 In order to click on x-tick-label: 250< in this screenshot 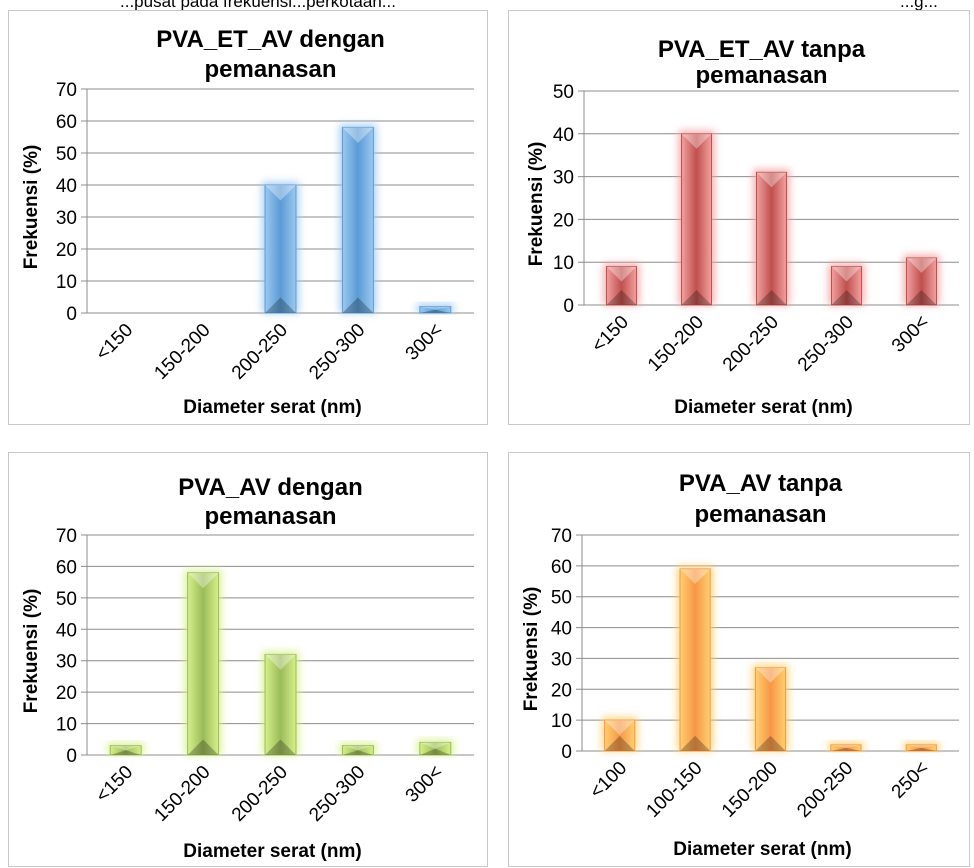, I will do `click(910, 780)`.